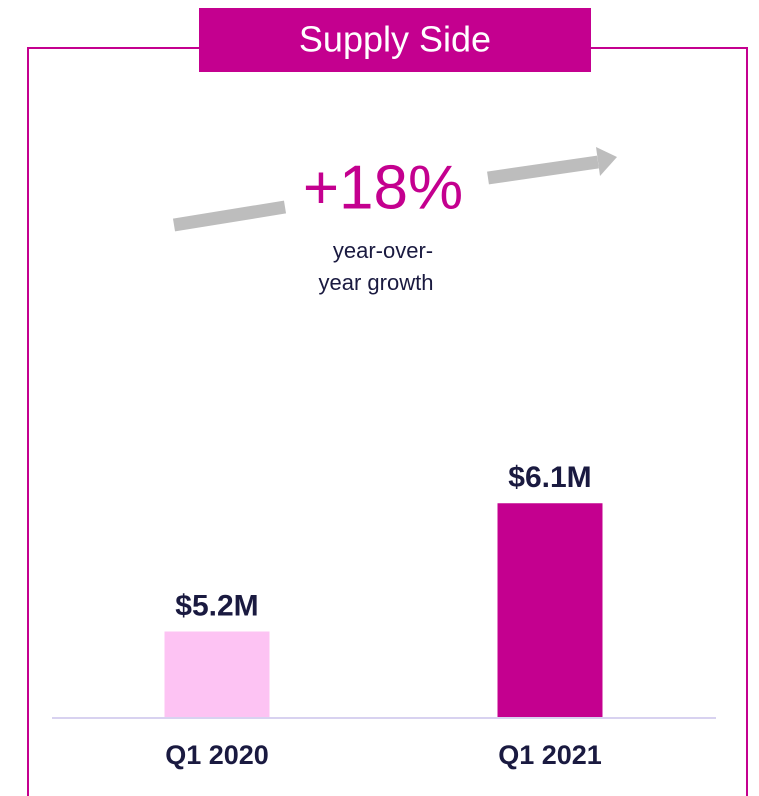 This screenshot has height=796, width=759. I want to click on arrow-head, so click(606, 161).